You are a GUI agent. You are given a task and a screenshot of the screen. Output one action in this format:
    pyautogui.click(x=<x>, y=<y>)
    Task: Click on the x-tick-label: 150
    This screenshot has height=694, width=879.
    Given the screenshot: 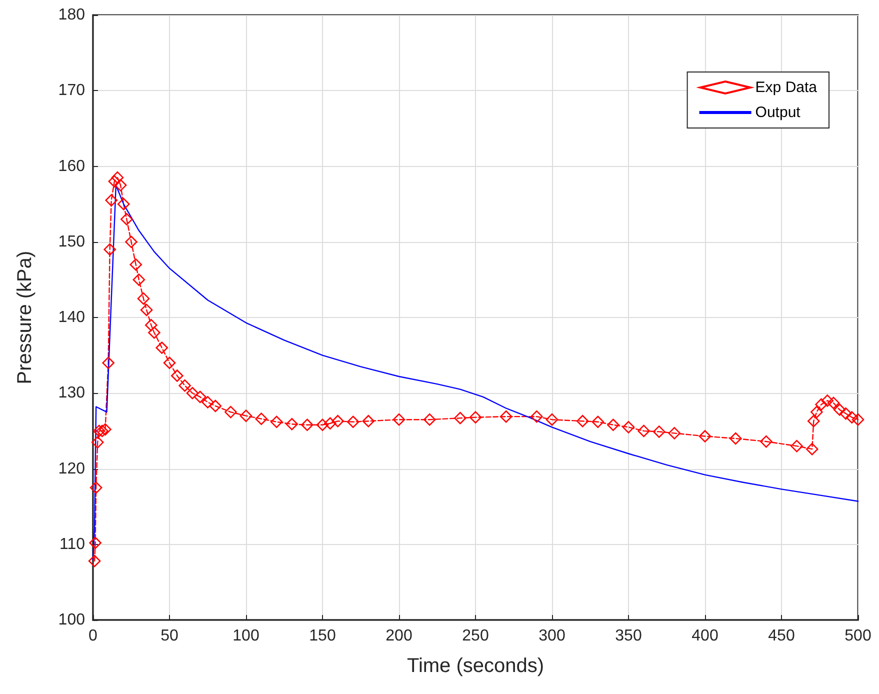 What is the action you would take?
    pyautogui.click(x=322, y=636)
    